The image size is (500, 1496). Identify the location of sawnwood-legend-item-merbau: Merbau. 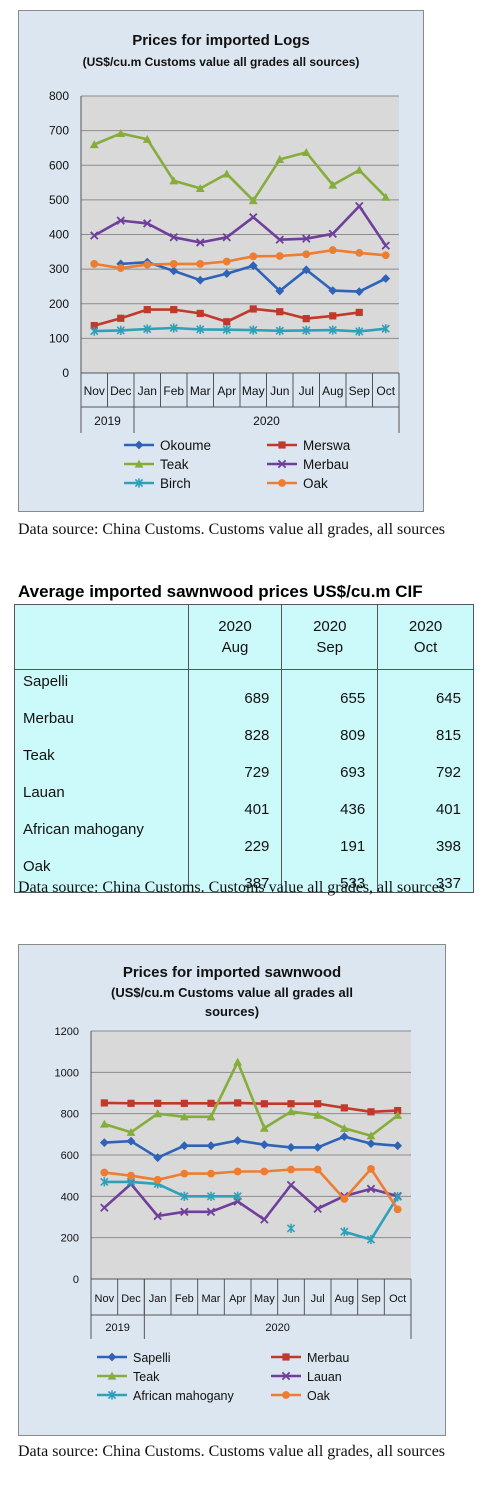
(310, 1358).